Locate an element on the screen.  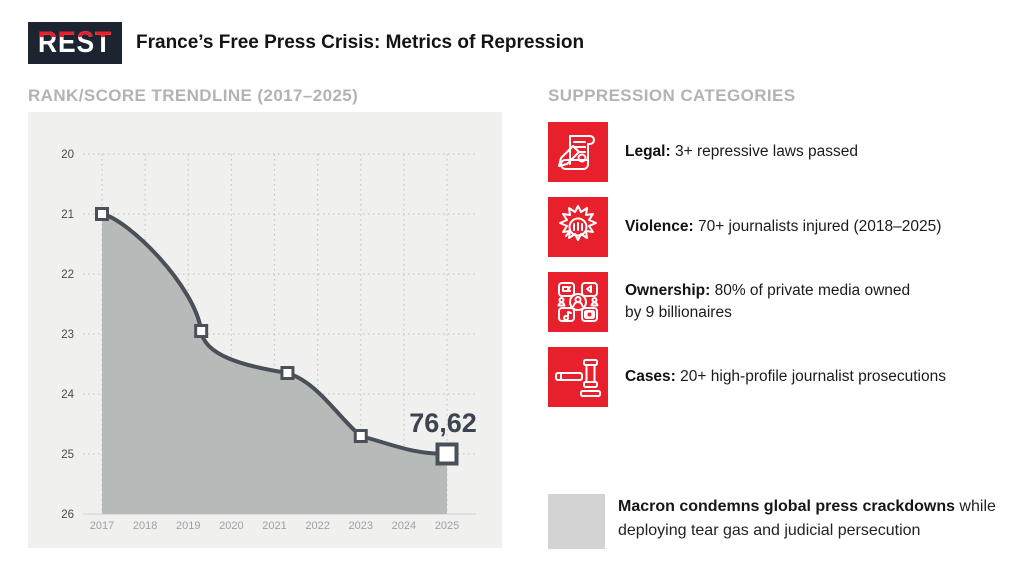
svg-text: 2020 is located at coordinates (231, 526).